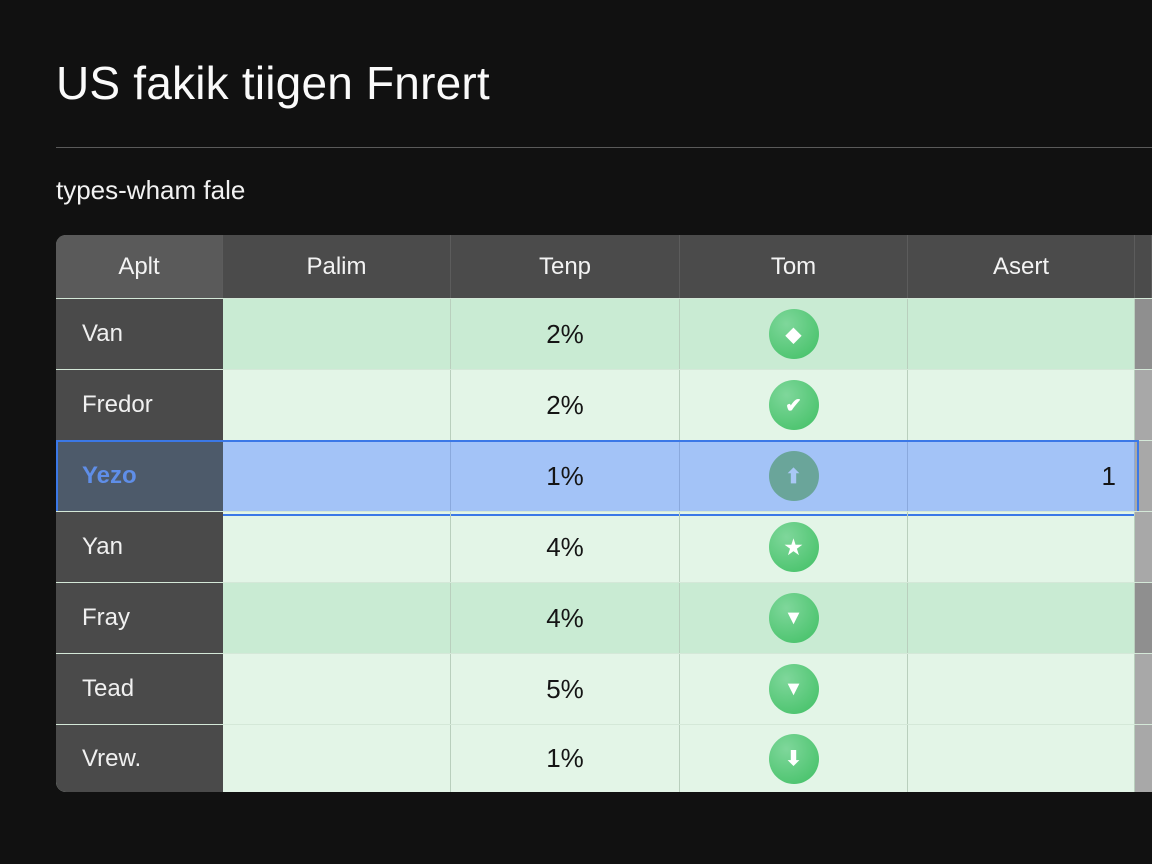  I want to click on arrow-up-icon: ⬆, so click(793, 476).